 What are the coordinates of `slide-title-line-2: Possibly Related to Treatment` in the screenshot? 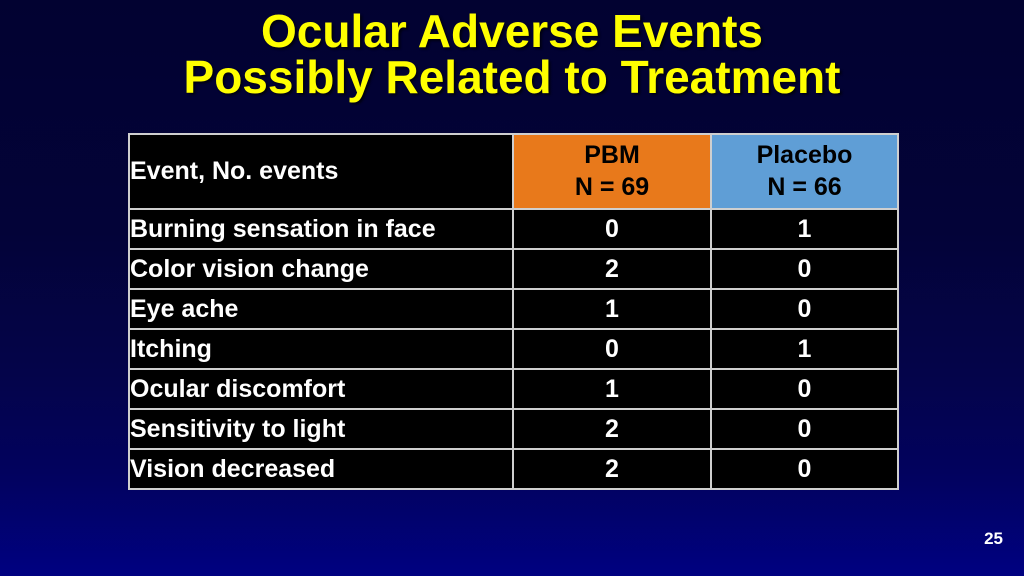 It's located at (512, 77).